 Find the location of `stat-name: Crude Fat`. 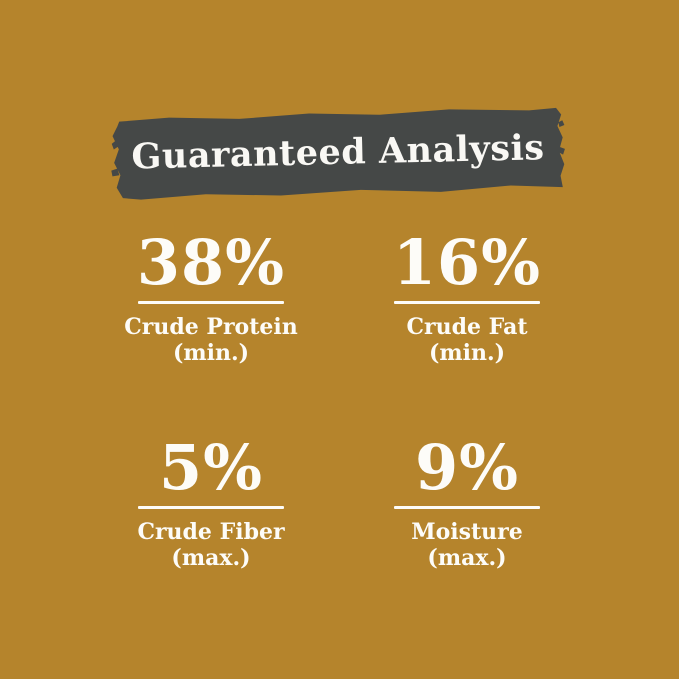

stat-name: Crude Fat is located at coordinates (467, 327).